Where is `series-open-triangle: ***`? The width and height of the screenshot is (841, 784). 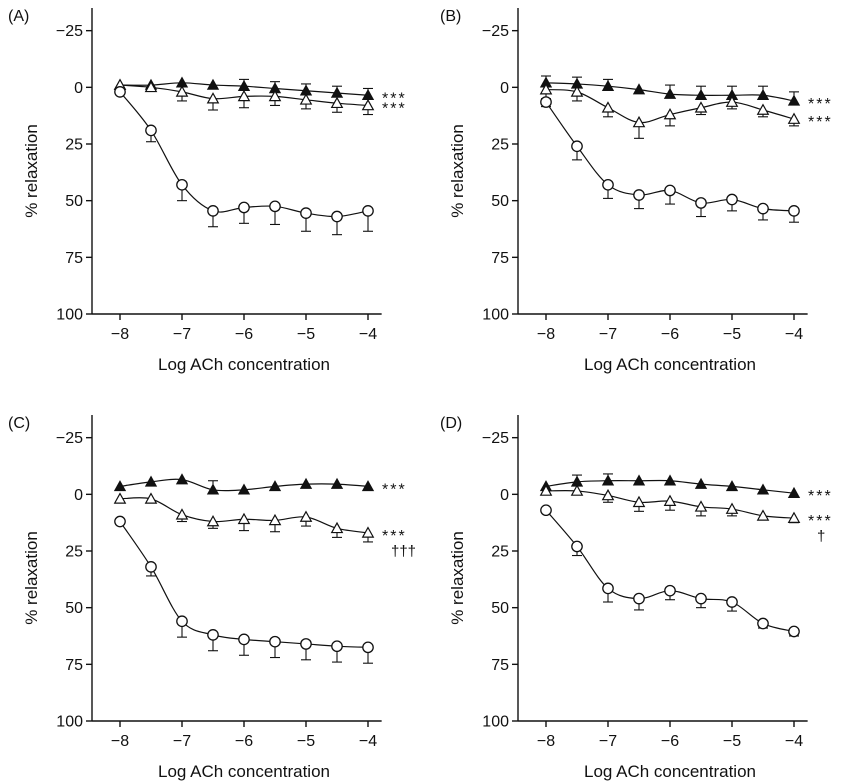
series-open-triangle: *** is located at coordinates (686, 111).